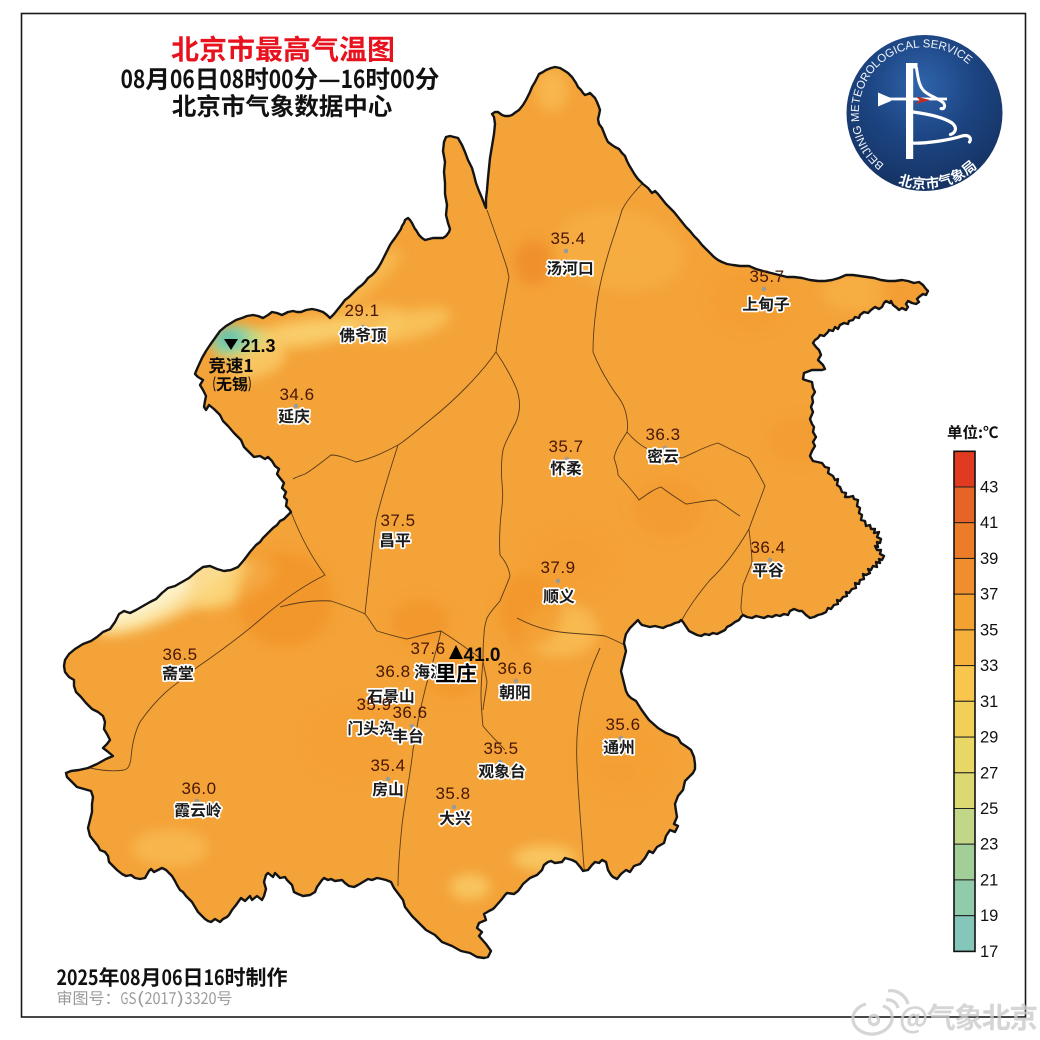 The image size is (1040, 1040). I want to click on svg-text: 36.5, so click(179, 654).